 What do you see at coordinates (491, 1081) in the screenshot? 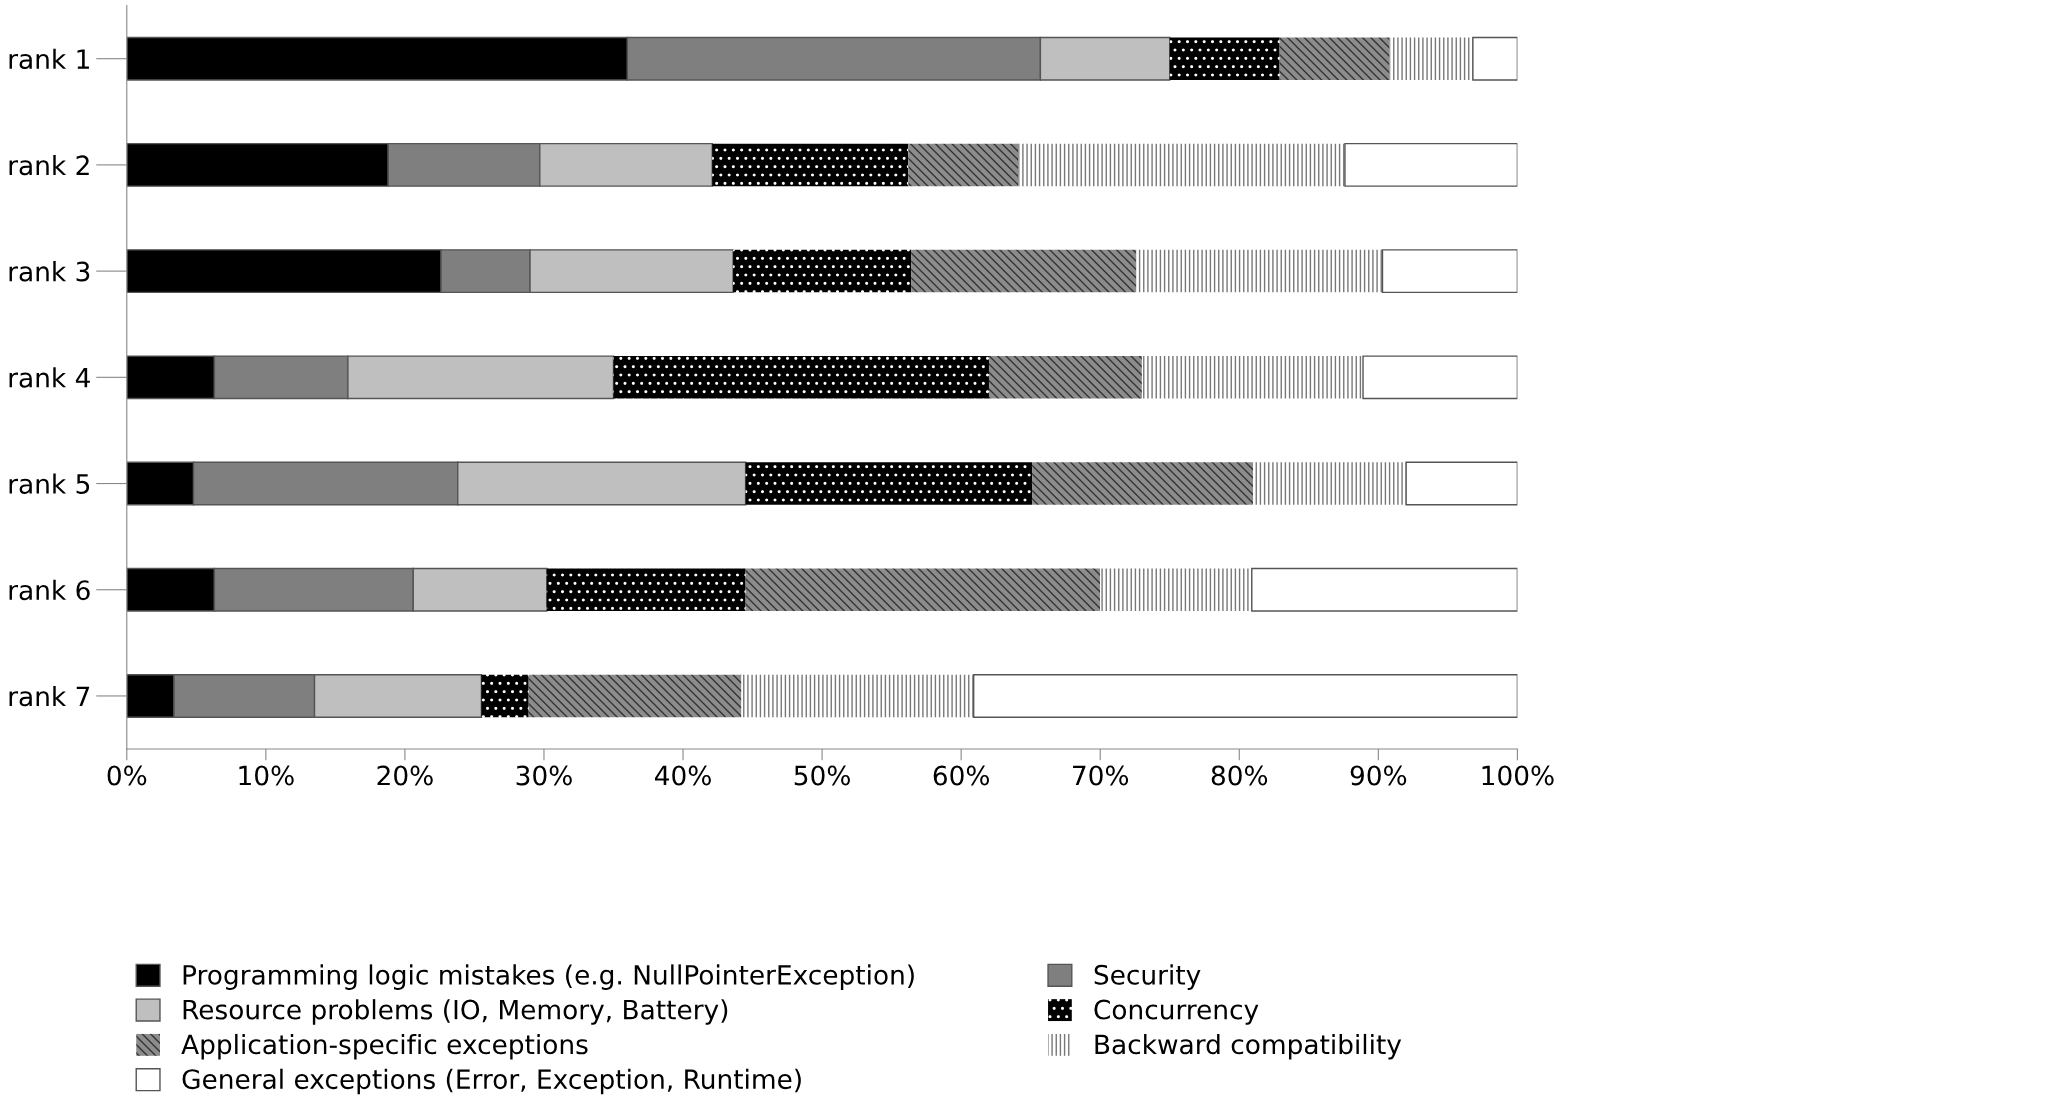
I see `legend-label: General exceptions (Error, Exception, Runtime)` at bounding box center [491, 1081].